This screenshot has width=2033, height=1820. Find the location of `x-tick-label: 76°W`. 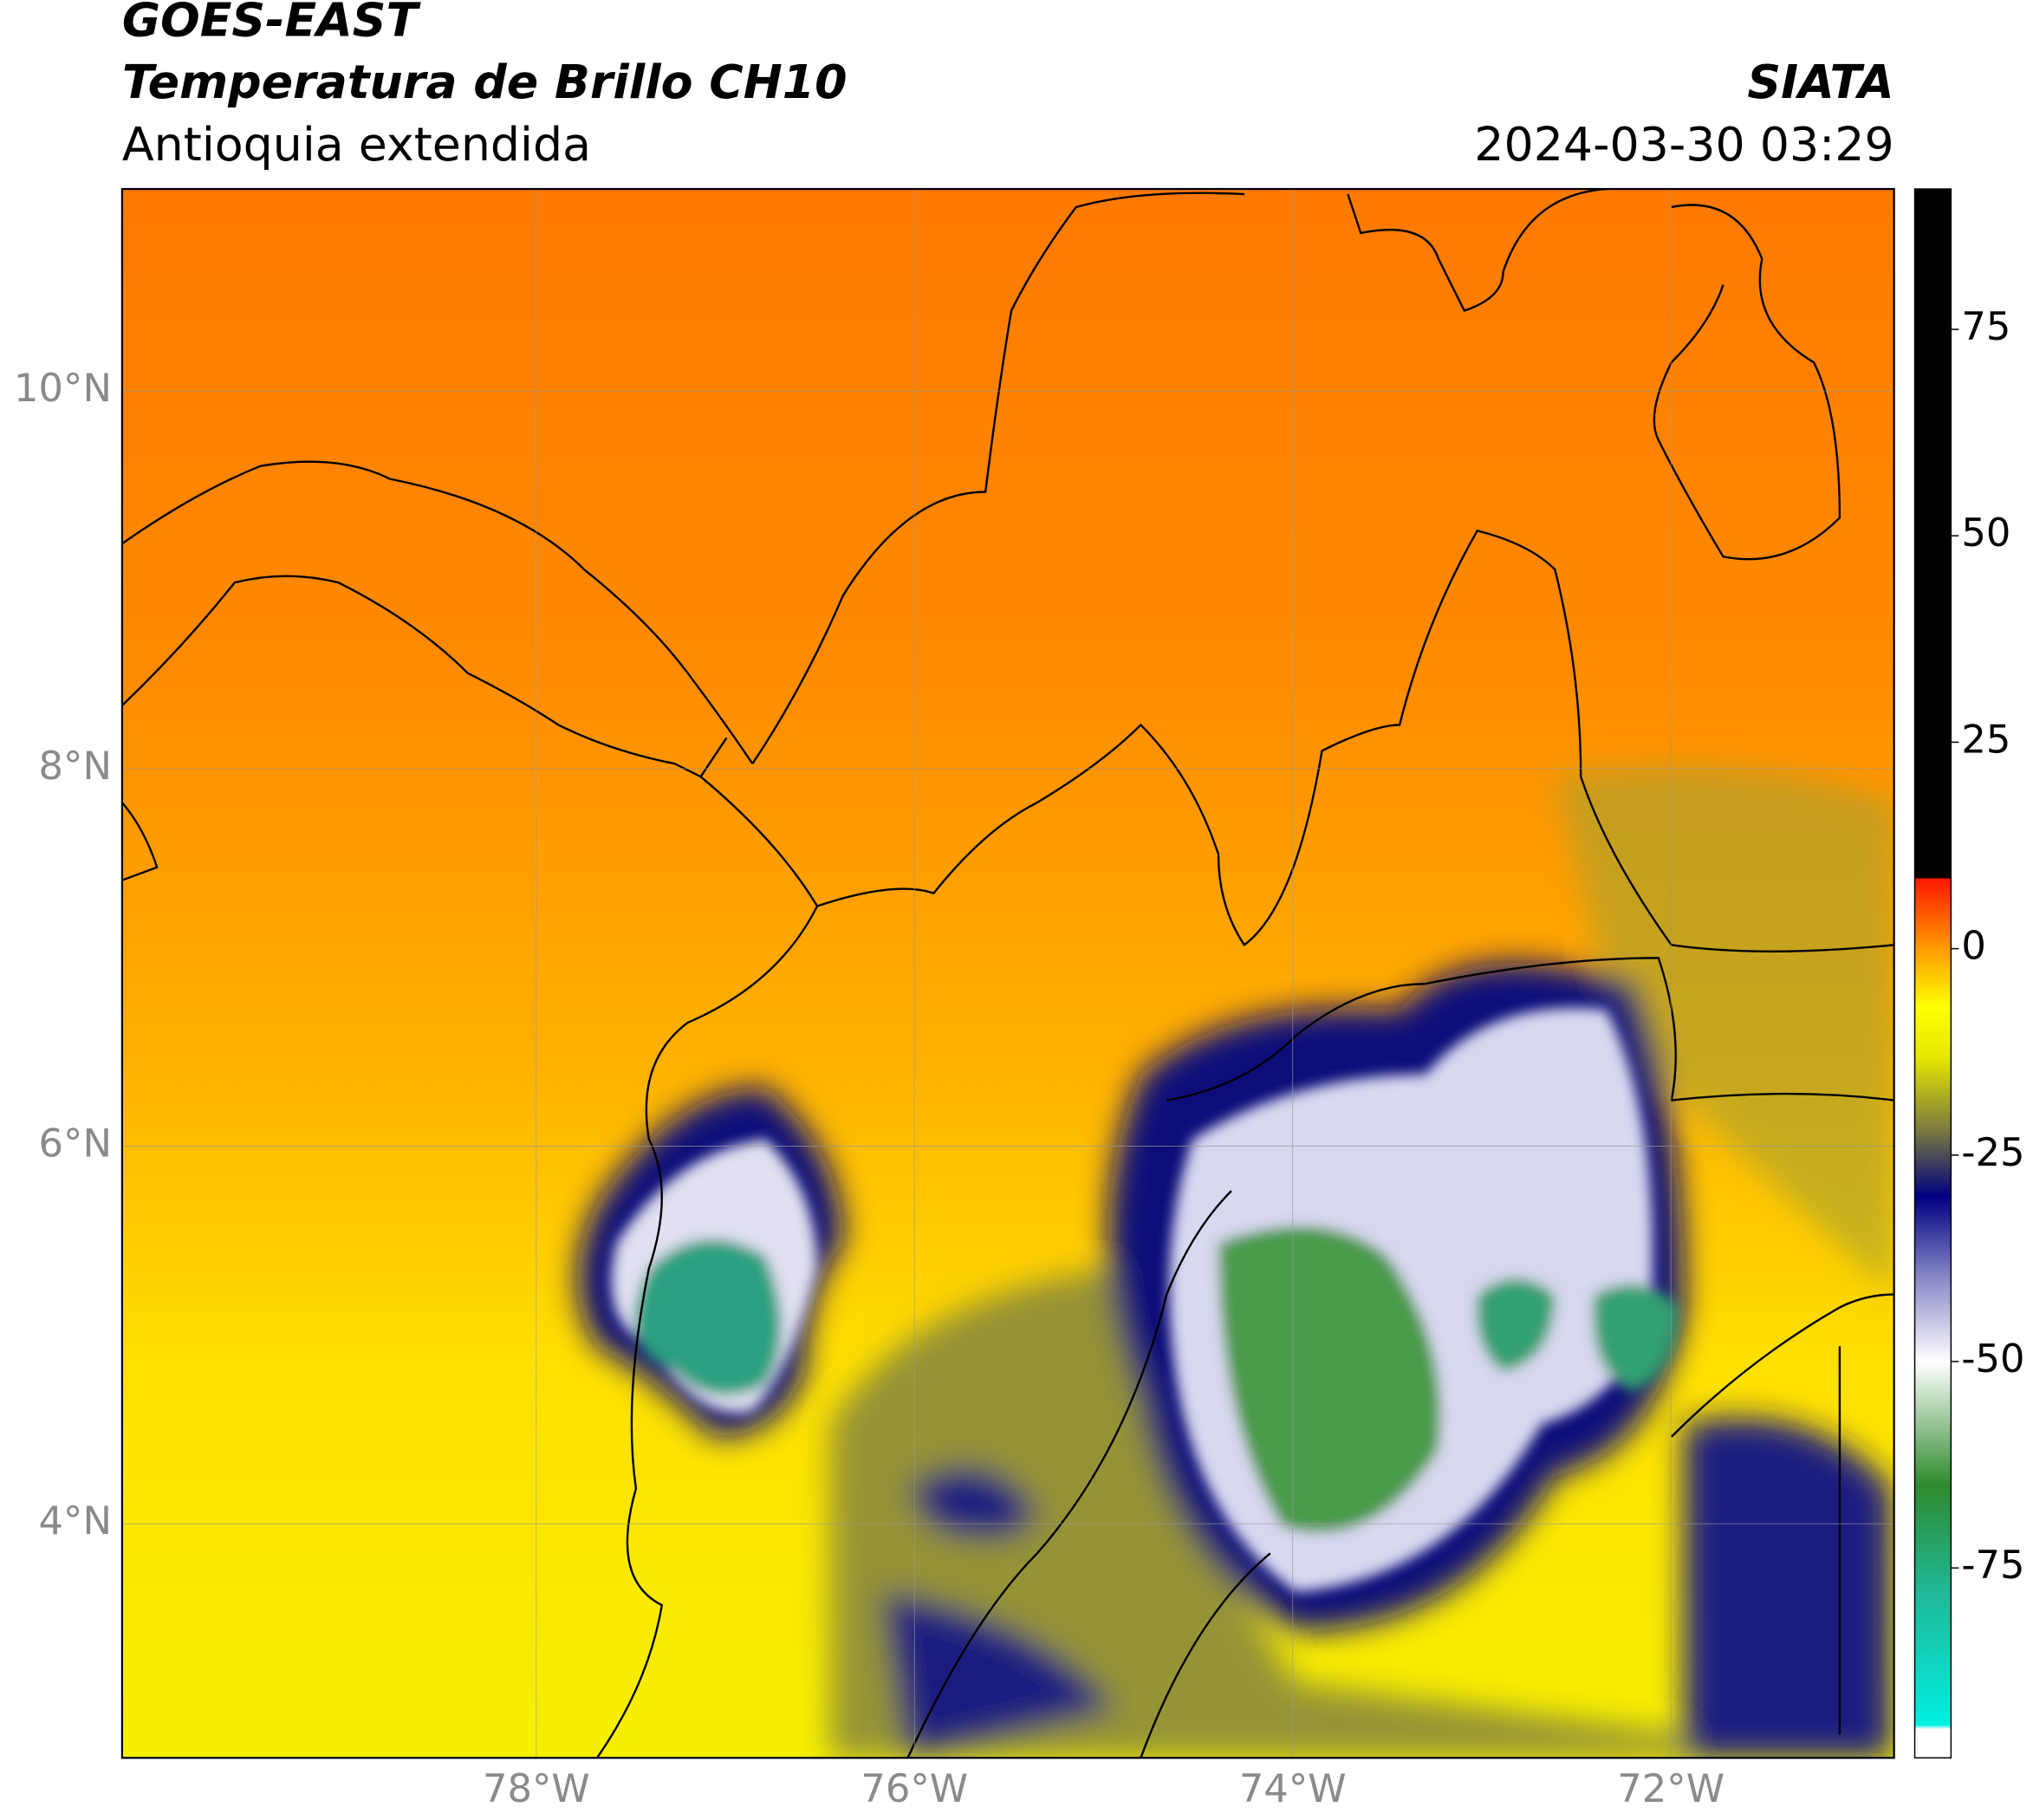

x-tick-label: 76°W is located at coordinates (914, 1788).